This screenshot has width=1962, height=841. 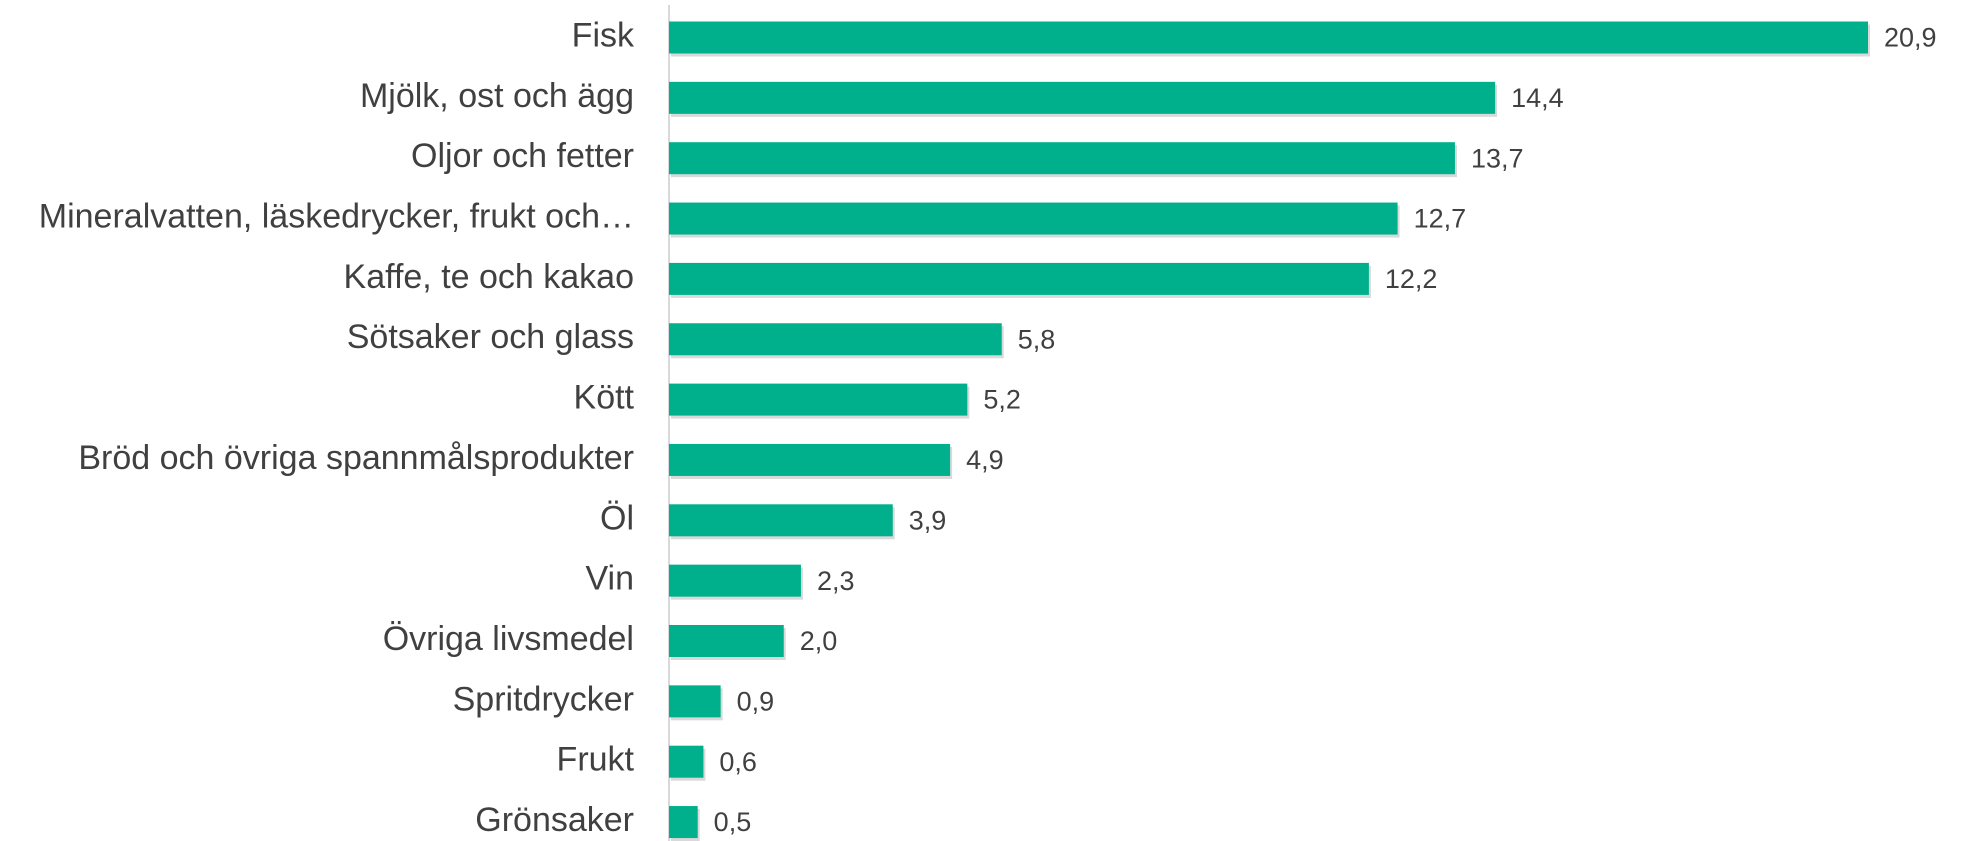 What do you see at coordinates (490, 337) in the screenshot?
I see `category-label: Sötsaker och glass` at bounding box center [490, 337].